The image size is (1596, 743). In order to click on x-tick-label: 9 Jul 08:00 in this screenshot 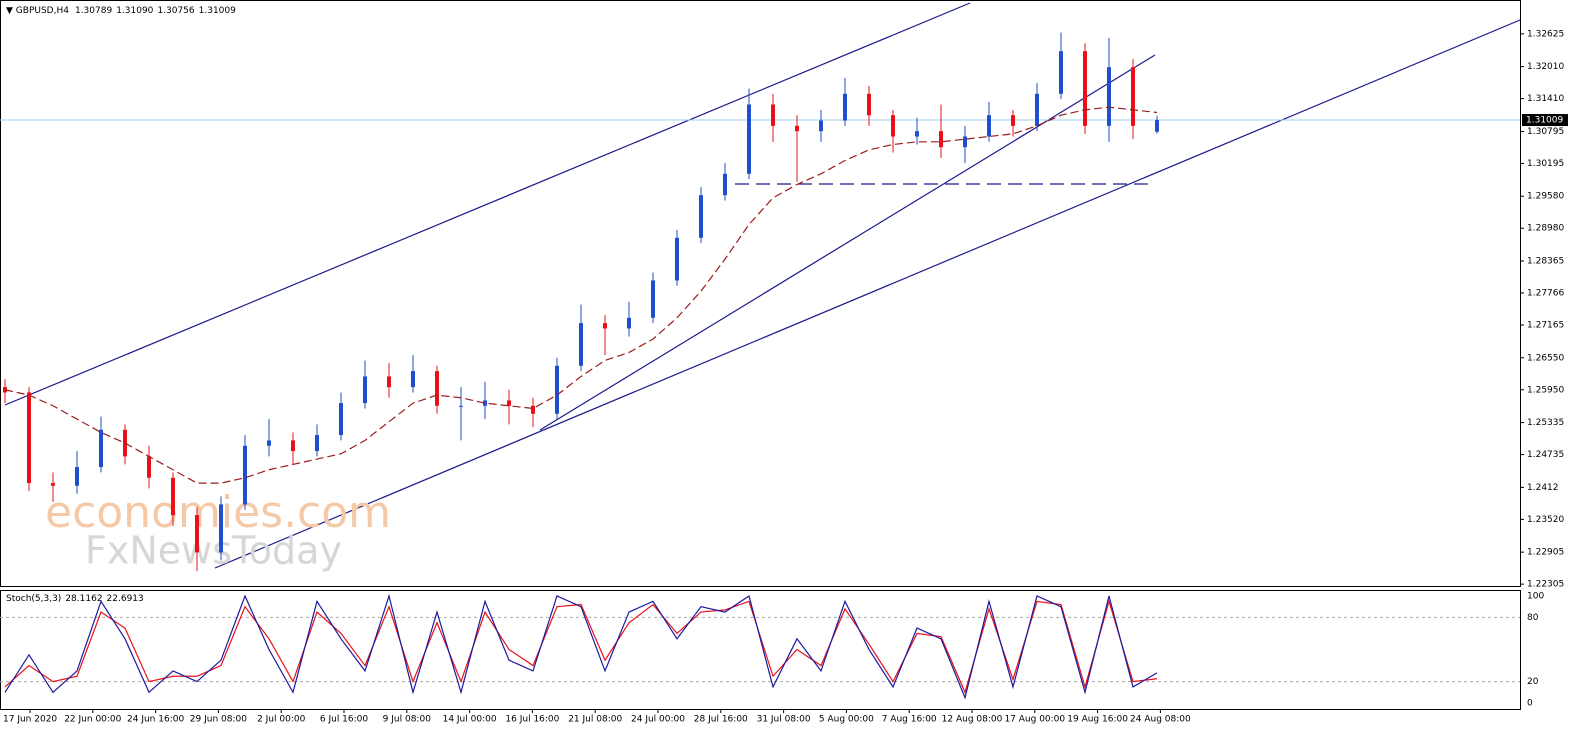, I will do `click(407, 720)`.